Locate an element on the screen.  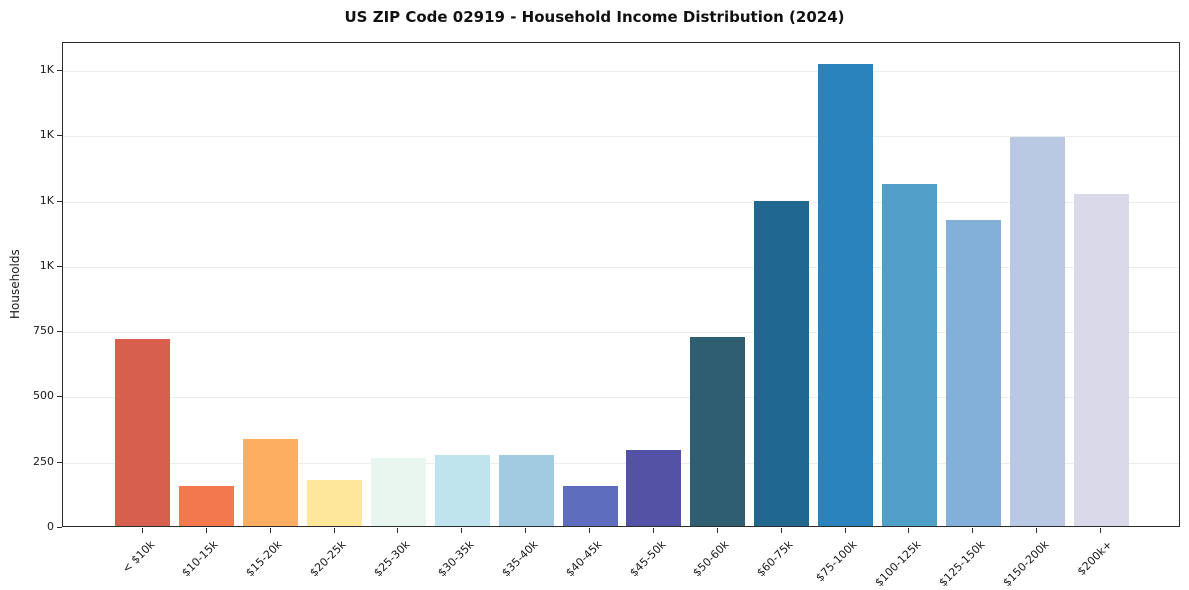
x-tick-label: < $10k is located at coordinates (138, 557).